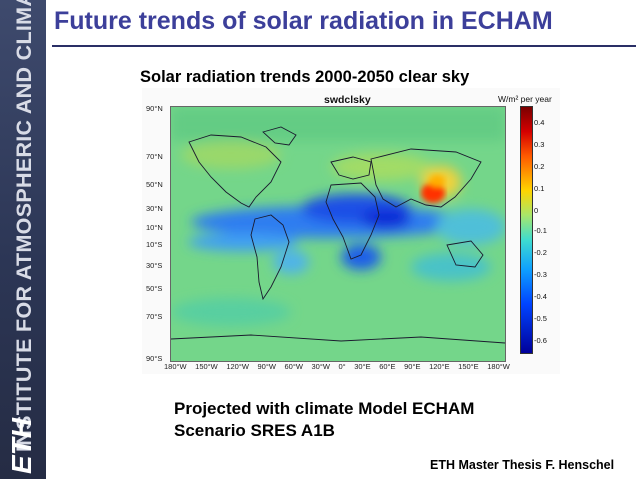  What do you see at coordinates (320, 366) in the screenshot?
I see `lon-label: 30°W` at bounding box center [320, 366].